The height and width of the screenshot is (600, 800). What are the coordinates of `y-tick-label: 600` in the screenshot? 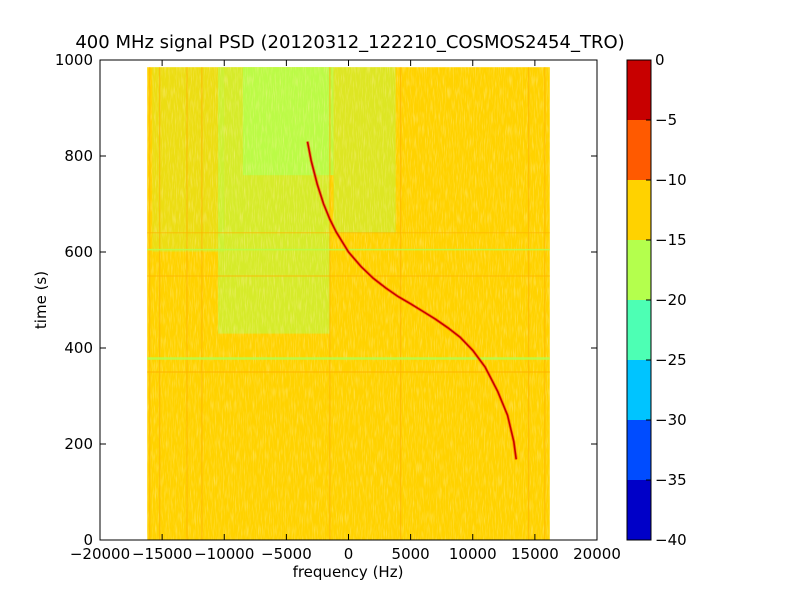 It's located at (78, 252).